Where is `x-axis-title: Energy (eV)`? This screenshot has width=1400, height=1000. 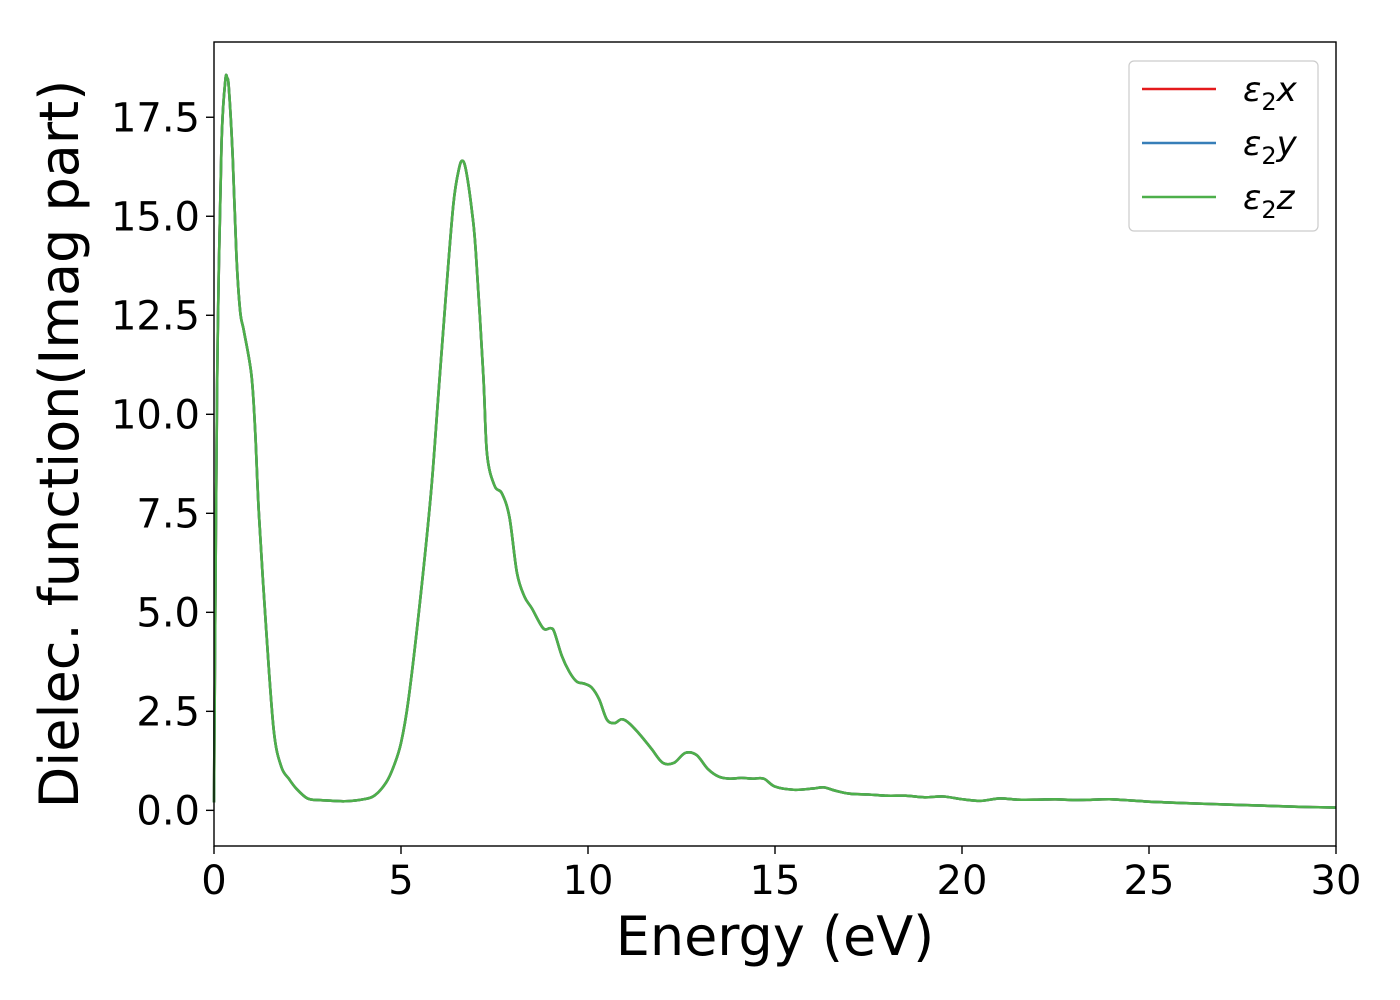
x-axis-title: Energy (eV) is located at coordinates (775, 936).